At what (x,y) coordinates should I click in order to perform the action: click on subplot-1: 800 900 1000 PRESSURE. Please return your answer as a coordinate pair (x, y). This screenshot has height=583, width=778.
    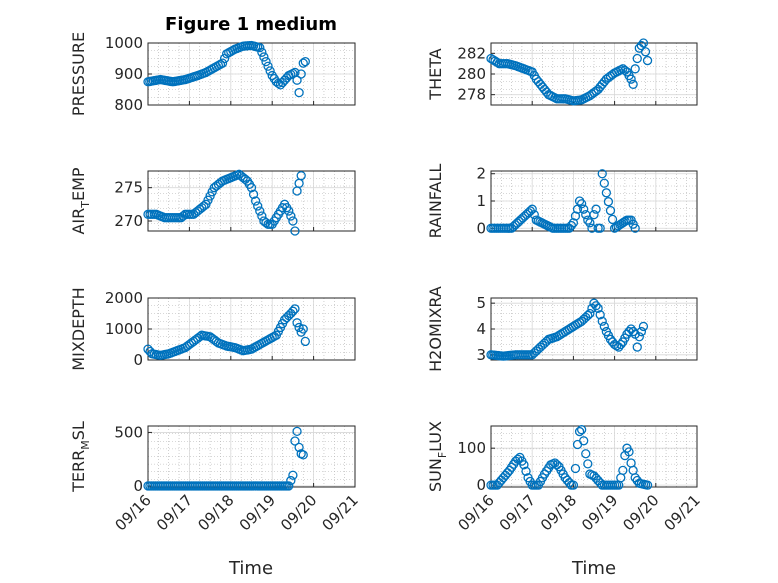
    Looking at the image, I should click on (212, 74).